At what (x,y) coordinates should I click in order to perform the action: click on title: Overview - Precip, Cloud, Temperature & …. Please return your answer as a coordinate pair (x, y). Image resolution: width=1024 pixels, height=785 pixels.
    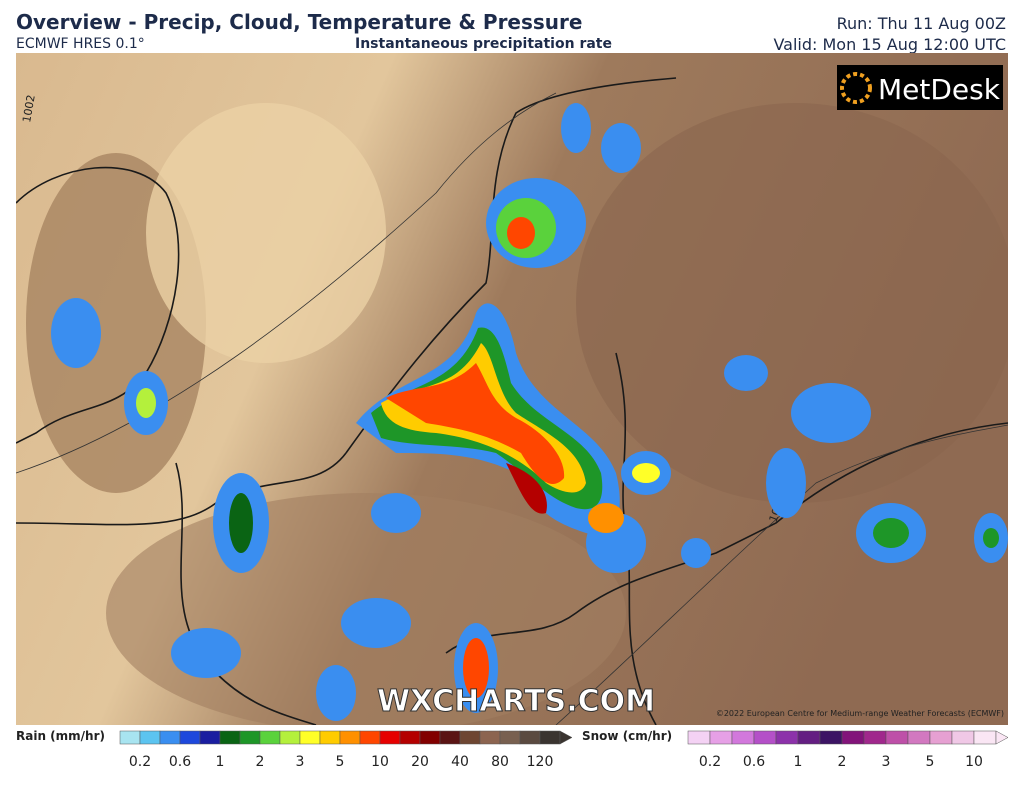
    Looking at the image, I should click on (299, 22).